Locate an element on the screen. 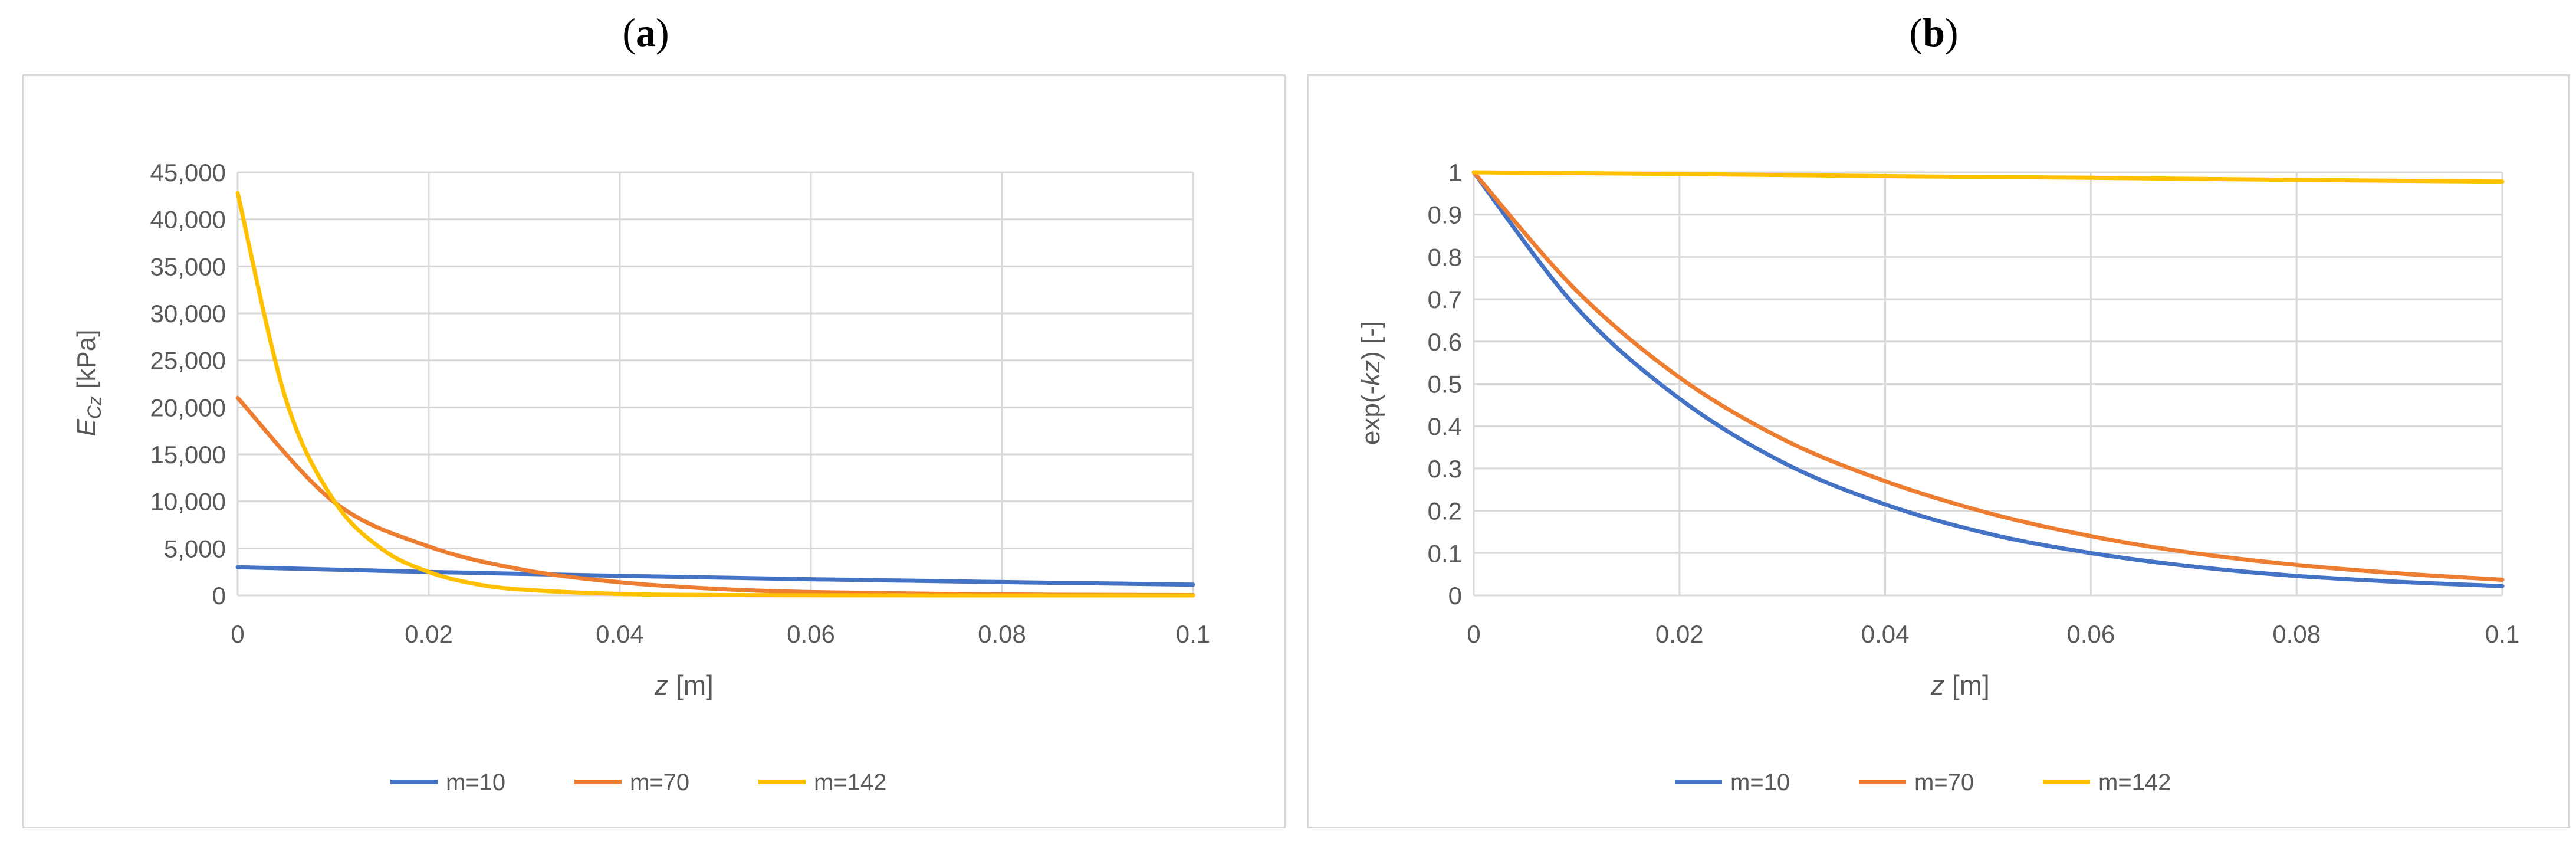  chart-a-y-axis-label: ECz [kPa] is located at coordinates (88, 383).